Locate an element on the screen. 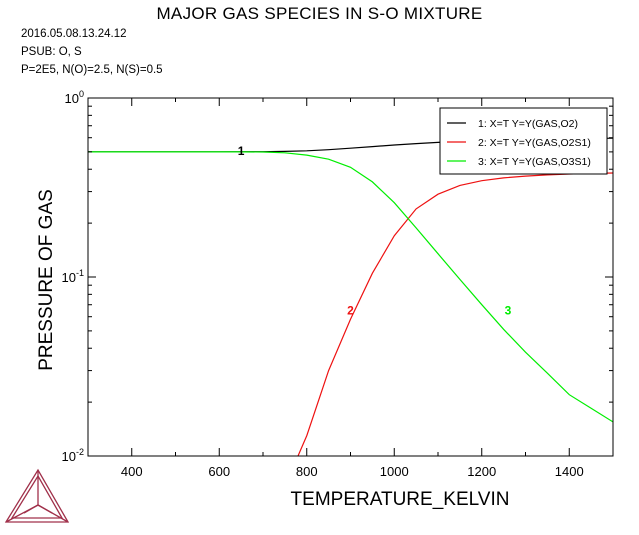 This screenshot has width=639, height=535. x-tick-label: 1200 is located at coordinates (481, 471).